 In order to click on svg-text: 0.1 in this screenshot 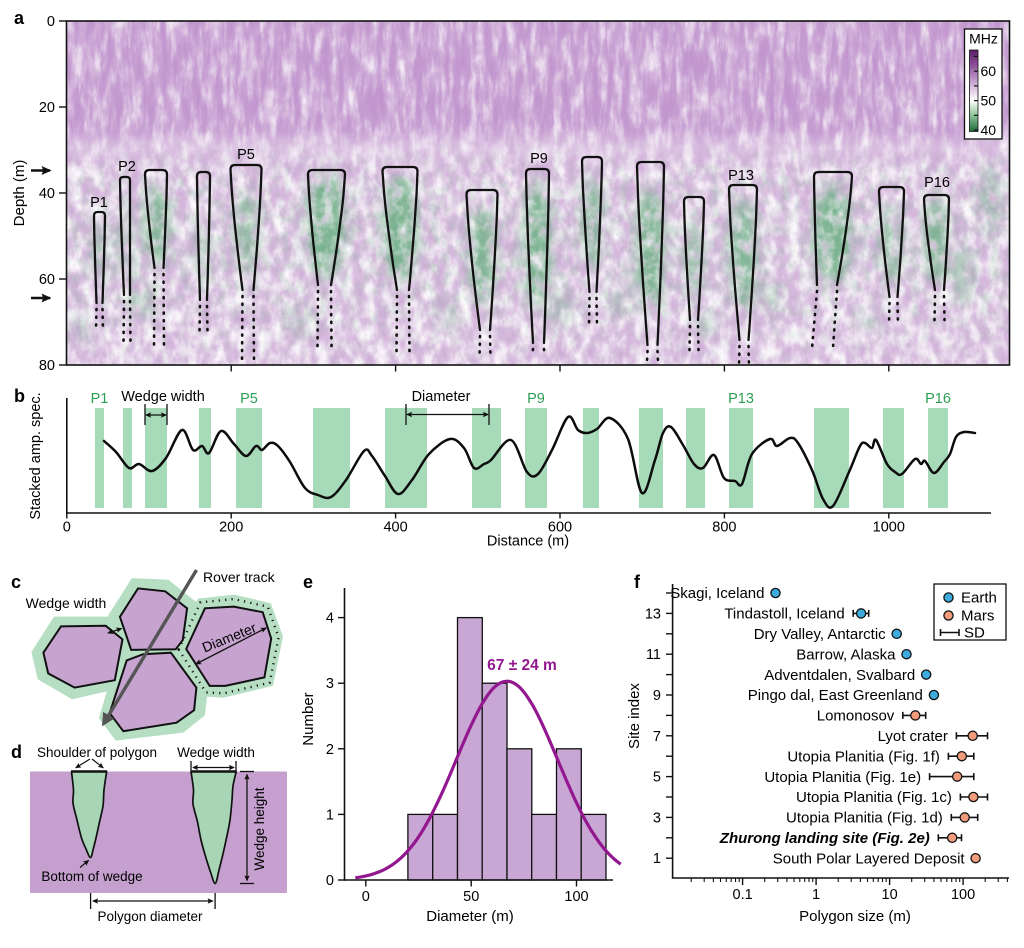, I will do `click(743, 895)`.